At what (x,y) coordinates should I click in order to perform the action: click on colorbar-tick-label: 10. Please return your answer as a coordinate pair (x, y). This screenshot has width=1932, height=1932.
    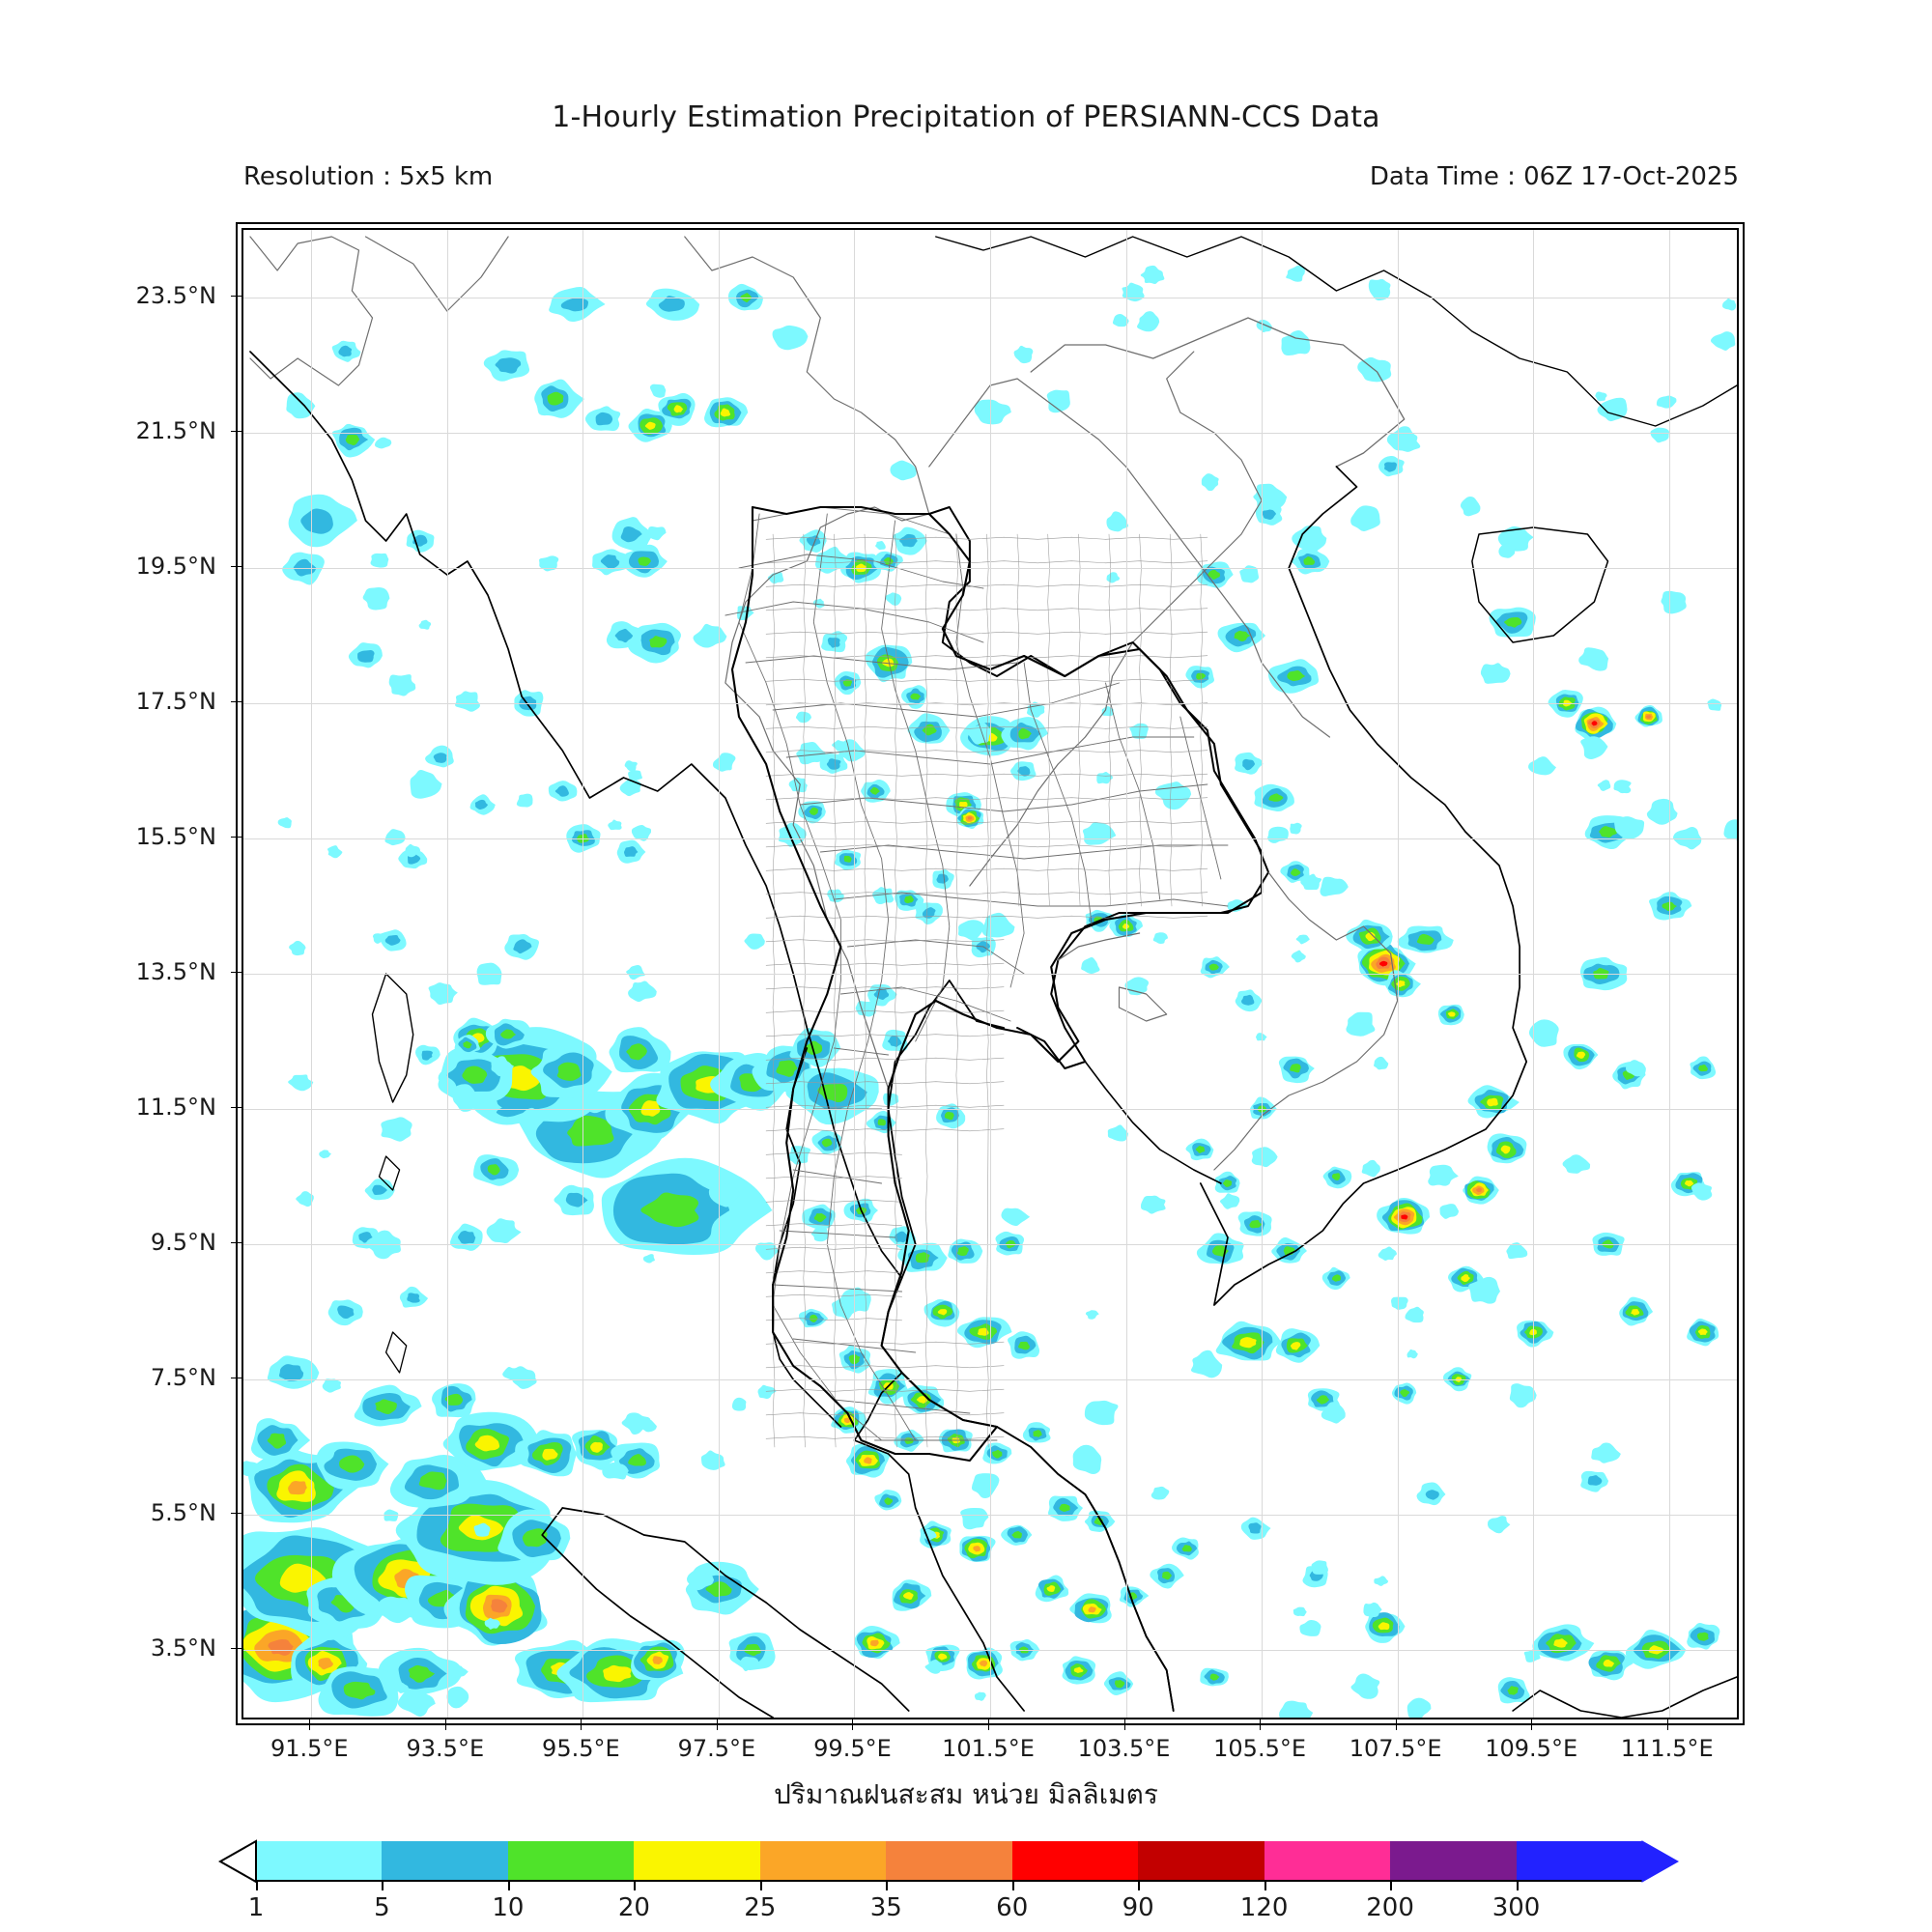
    Looking at the image, I should click on (508, 1907).